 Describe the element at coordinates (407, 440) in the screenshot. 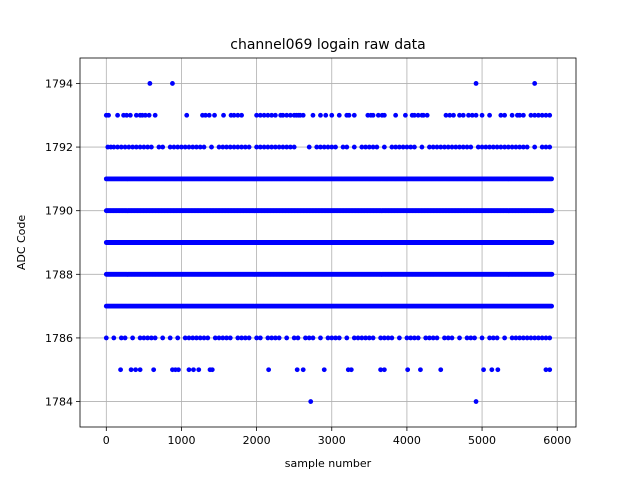

I see `x-tick-label: 4000` at that location.